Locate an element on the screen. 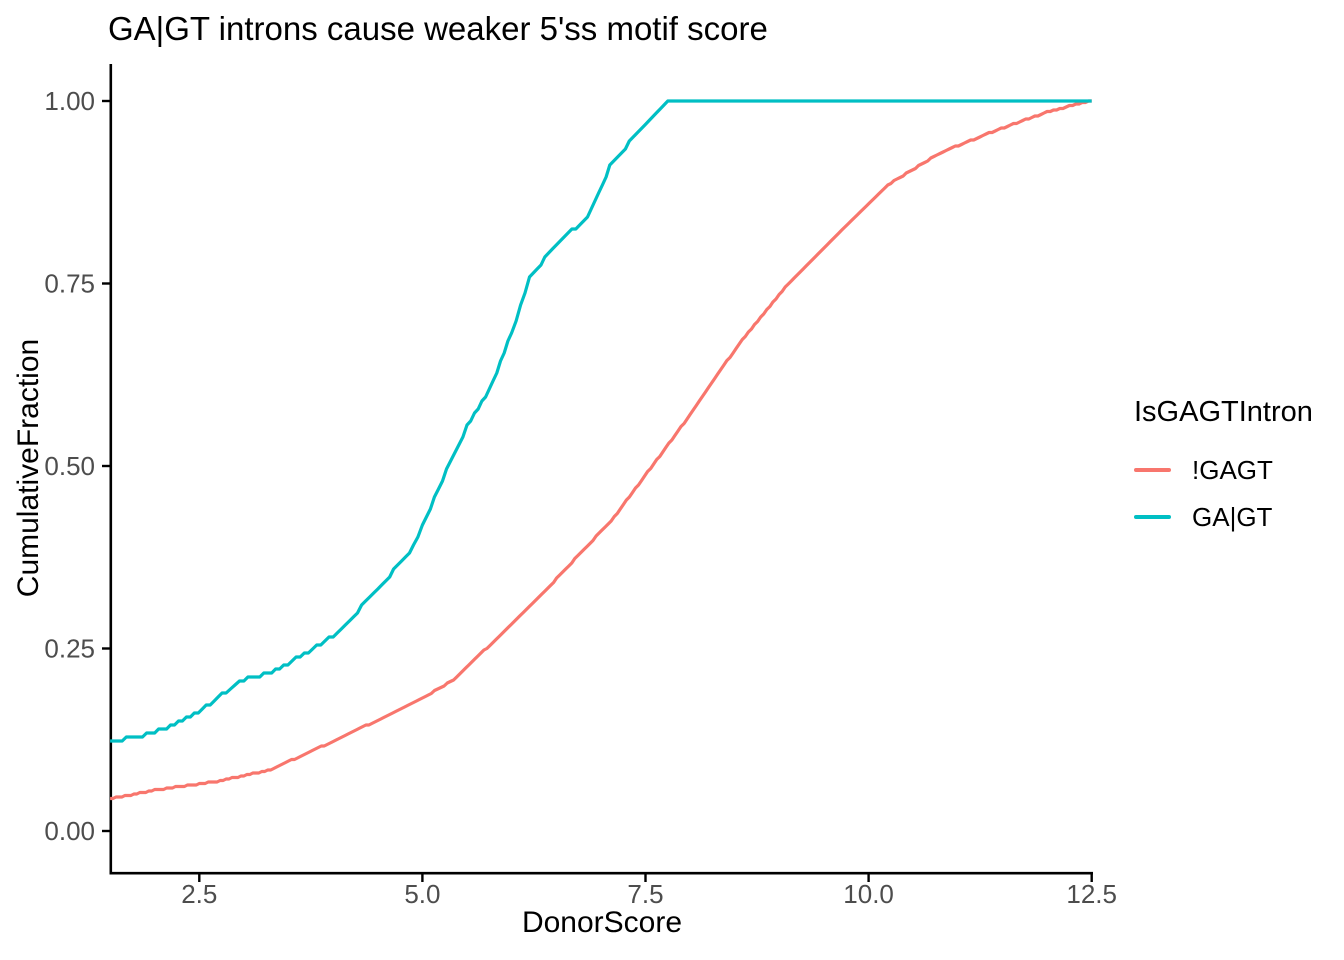  x-tick-label: 5.0 is located at coordinates (422, 894).